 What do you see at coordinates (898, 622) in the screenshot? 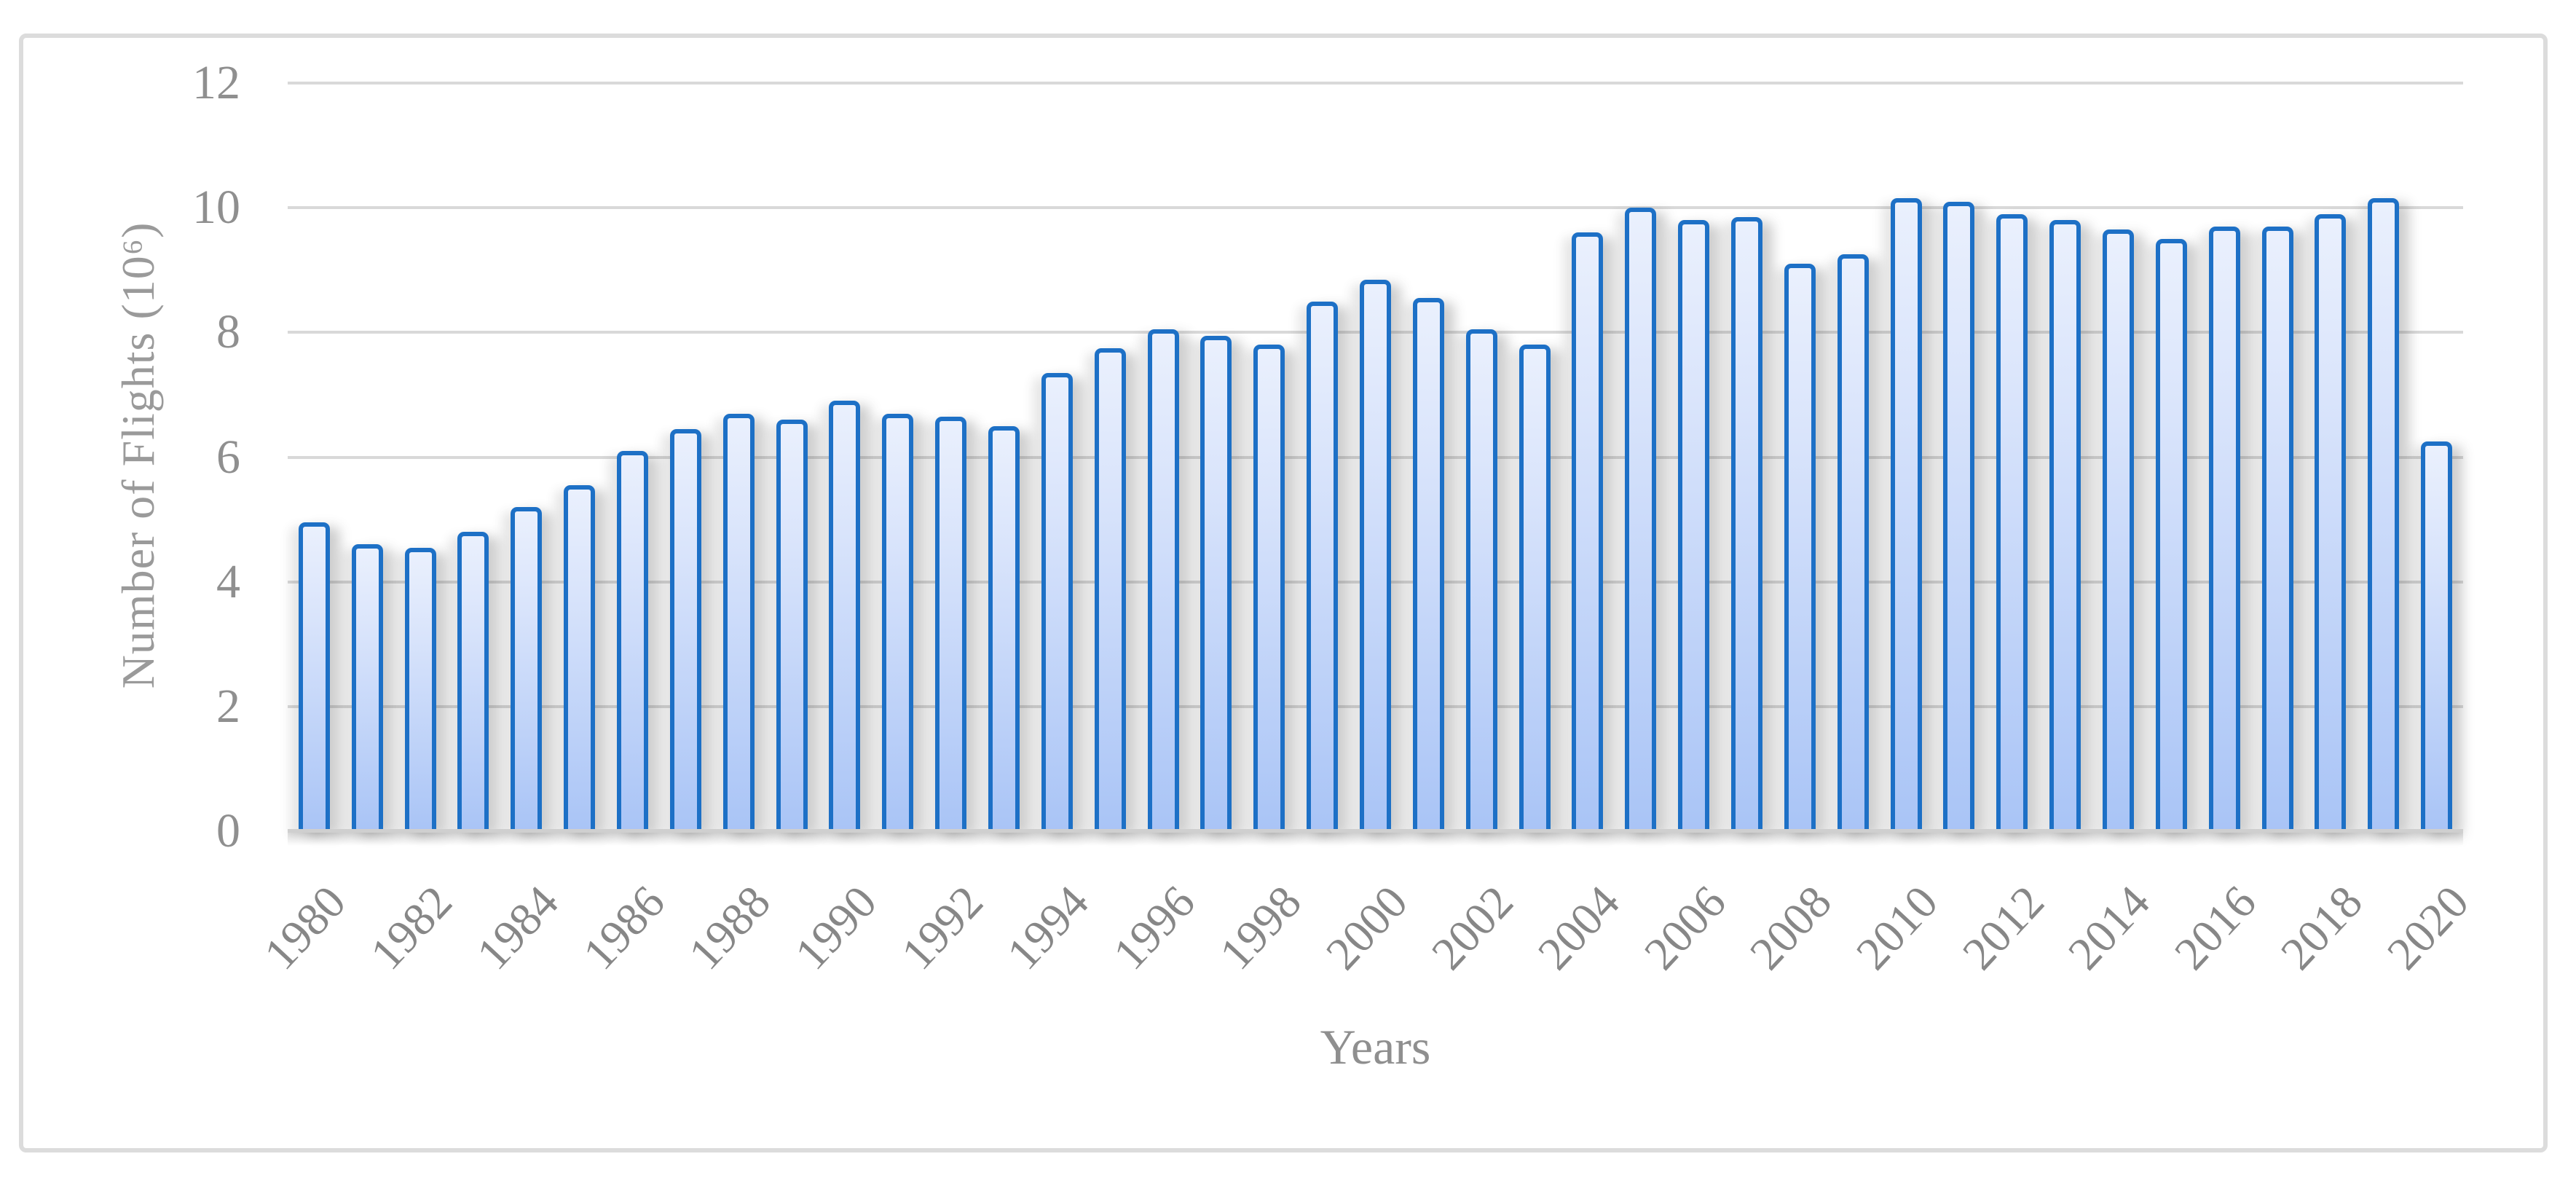
I see `bar-1991` at bounding box center [898, 622].